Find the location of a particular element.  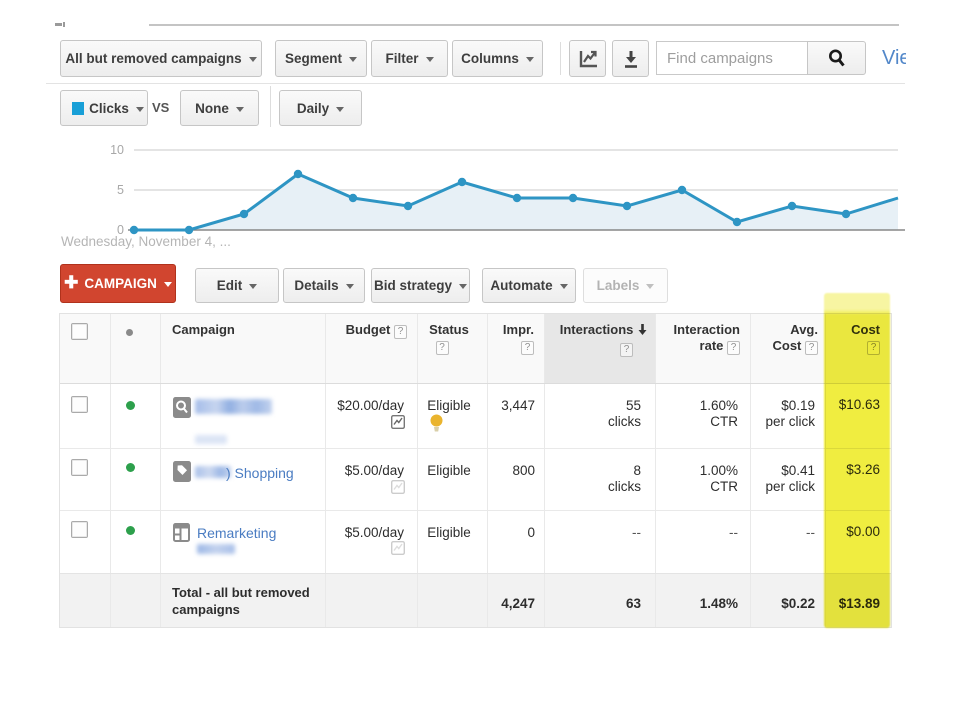

svg-text: 5 is located at coordinates (120, 190).